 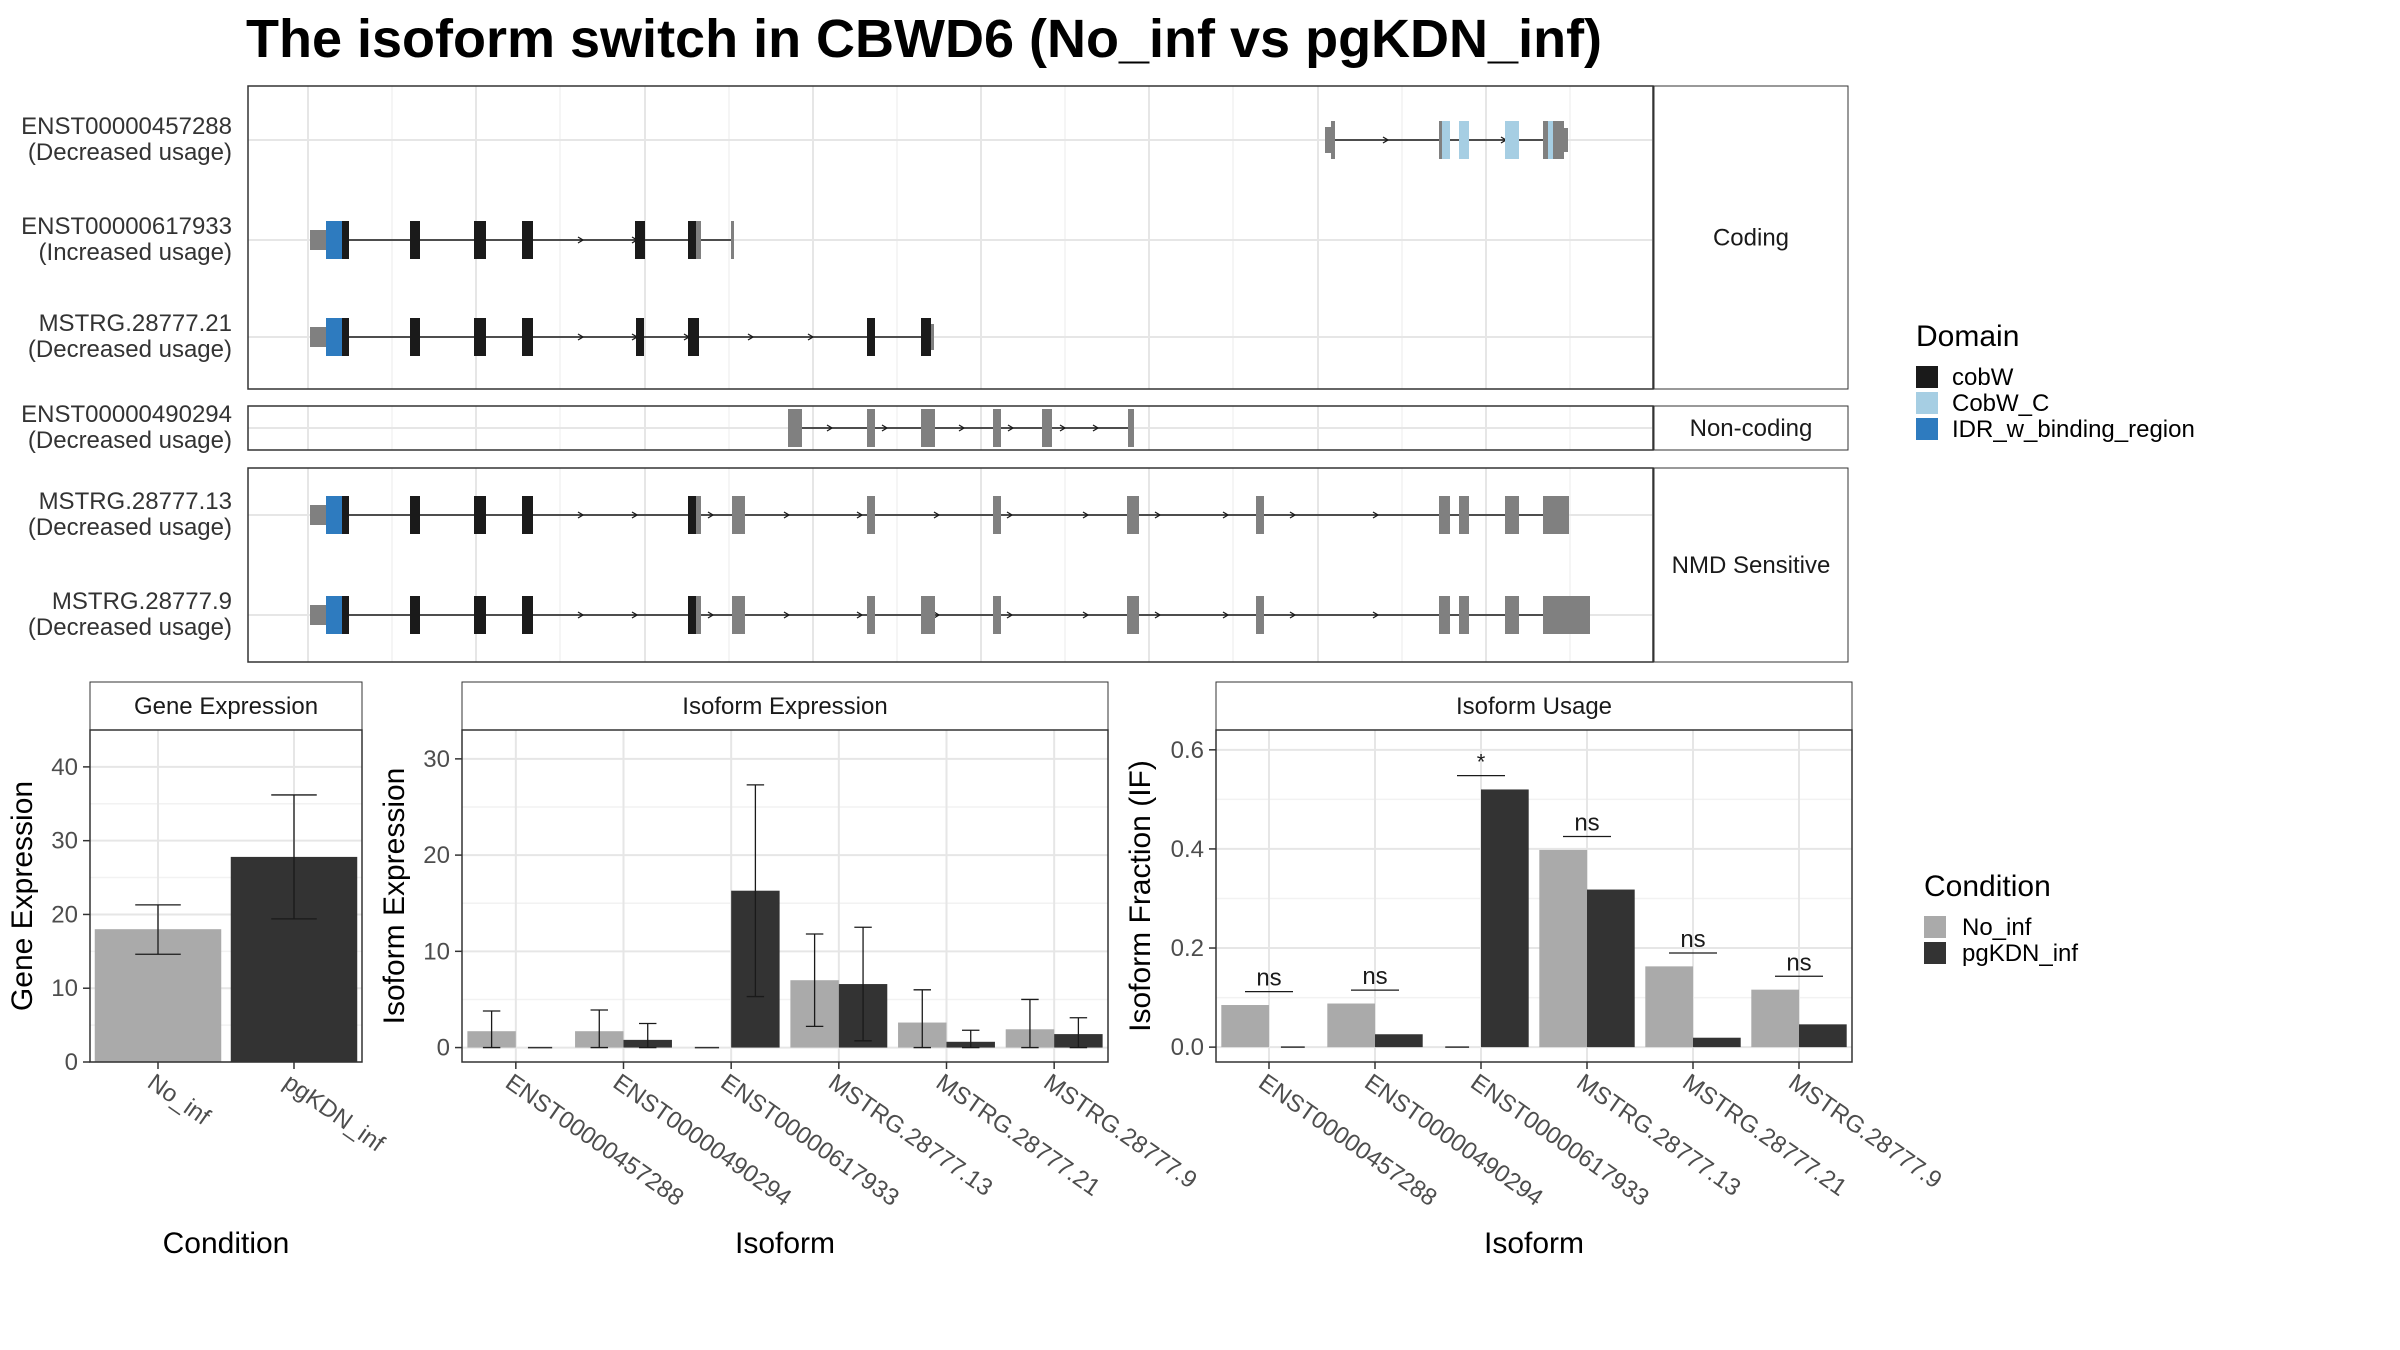 What do you see at coordinates (522, 240) in the screenshot?
I see `transcript-enst00000617933` at bounding box center [522, 240].